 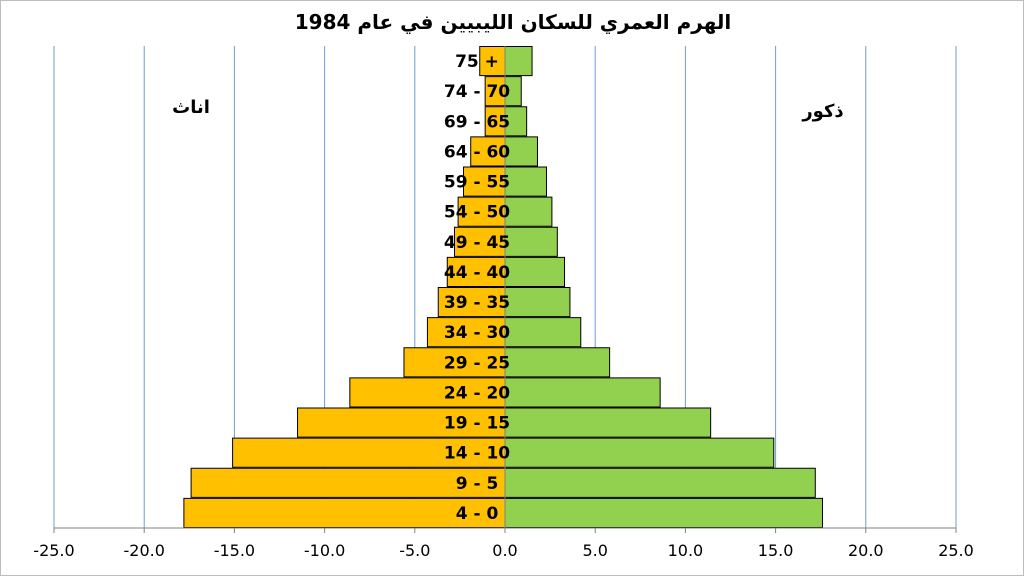 What do you see at coordinates (477, 62) in the screenshot?
I see `age-group-label: 75 +` at bounding box center [477, 62].